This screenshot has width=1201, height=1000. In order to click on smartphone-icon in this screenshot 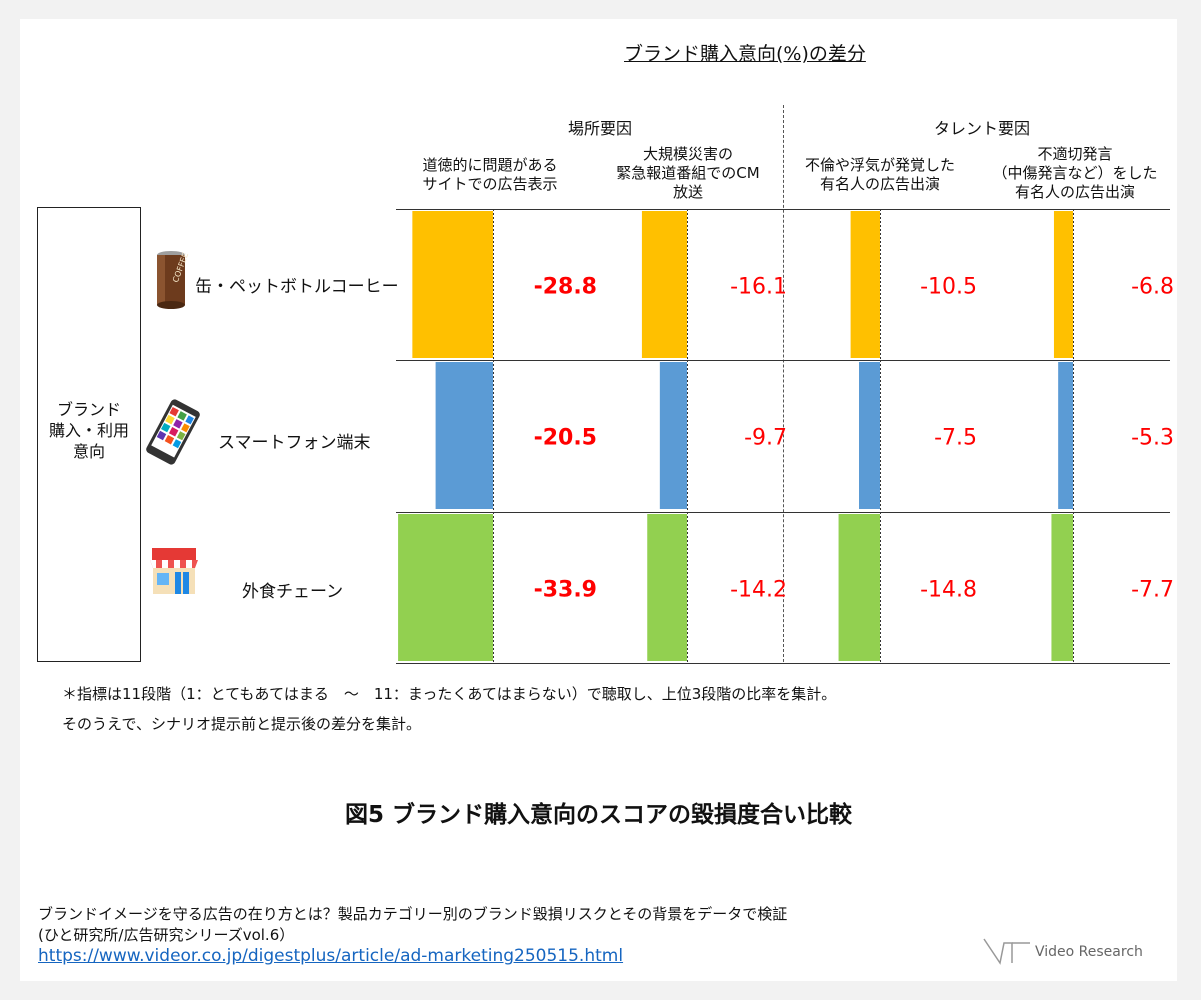, I will do `click(173, 432)`.